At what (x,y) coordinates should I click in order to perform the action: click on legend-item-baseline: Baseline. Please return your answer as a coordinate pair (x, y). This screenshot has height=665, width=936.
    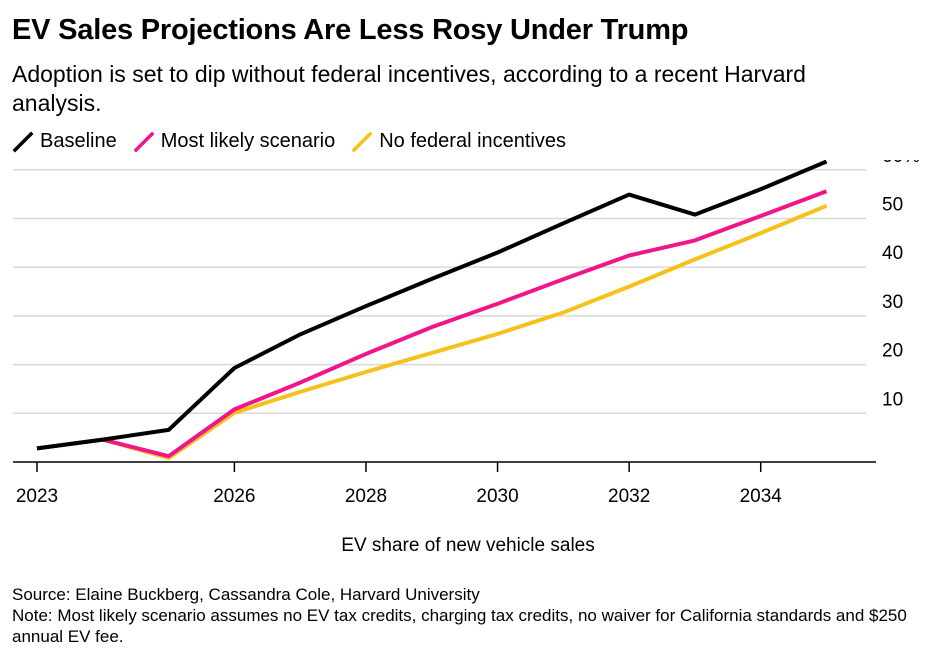
    Looking at the image, I should click on (64, 141).